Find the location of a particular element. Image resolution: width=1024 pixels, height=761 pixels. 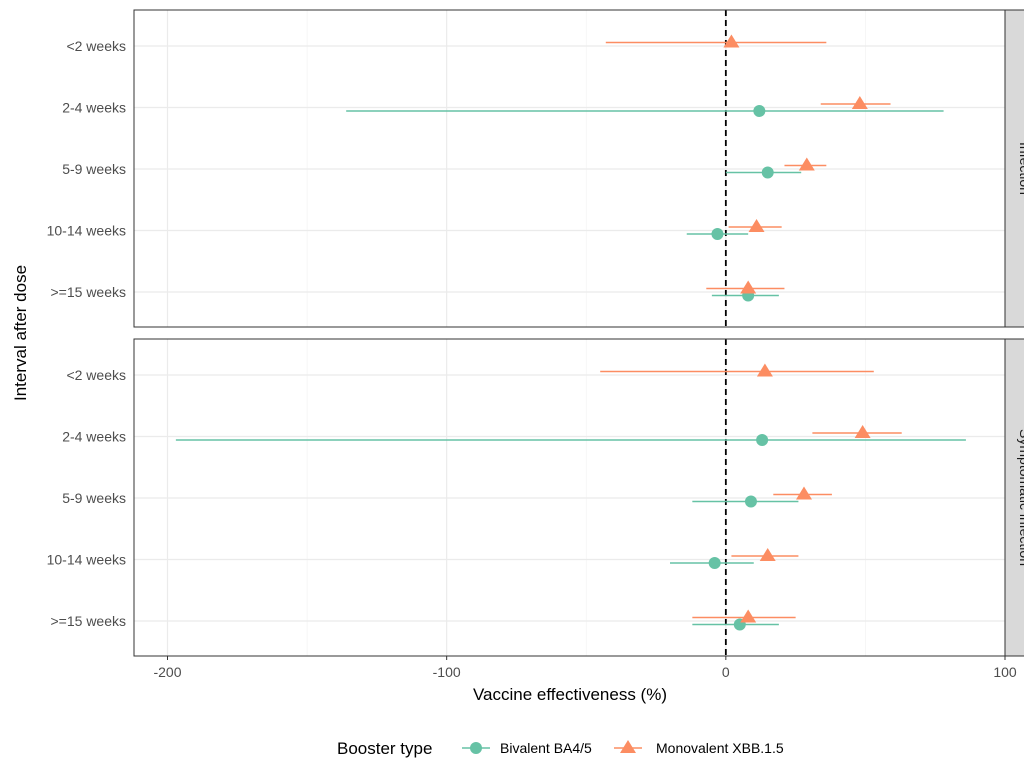

legend-entry-label: Bivalent BA4/5 is located at coordinates (546, 748).